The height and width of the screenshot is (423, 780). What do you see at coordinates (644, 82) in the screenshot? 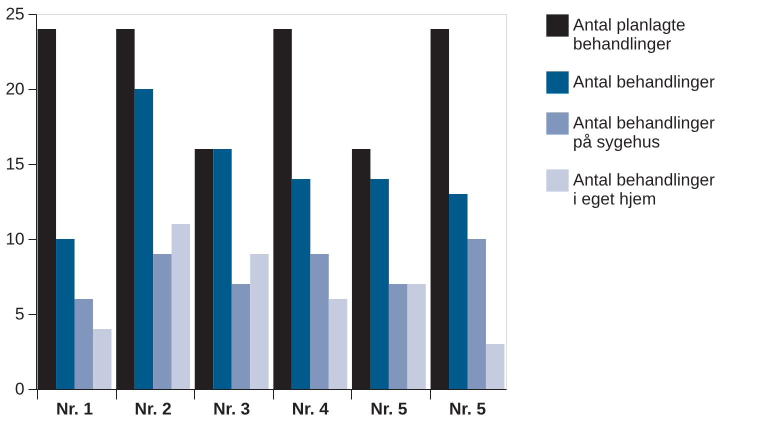
I see `legend-label: Antal behandlinger` at bounding box center [644, 82].